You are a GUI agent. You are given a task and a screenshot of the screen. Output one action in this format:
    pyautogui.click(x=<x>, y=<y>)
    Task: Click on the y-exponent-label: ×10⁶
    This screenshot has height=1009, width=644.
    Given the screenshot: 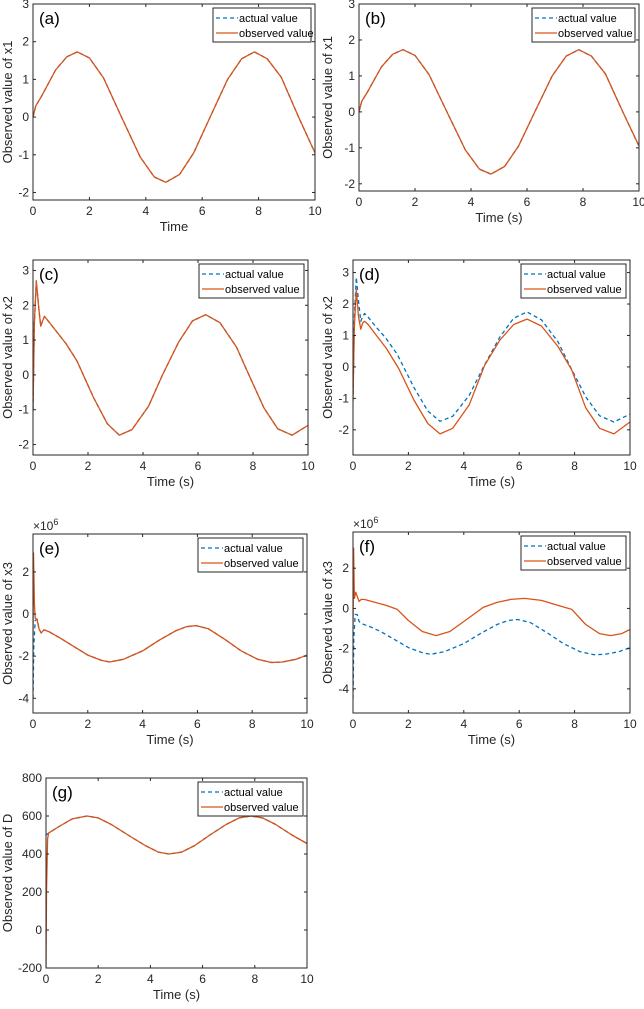 What is the action you would take?
    pyautogui.click(x=45, y=525)
    